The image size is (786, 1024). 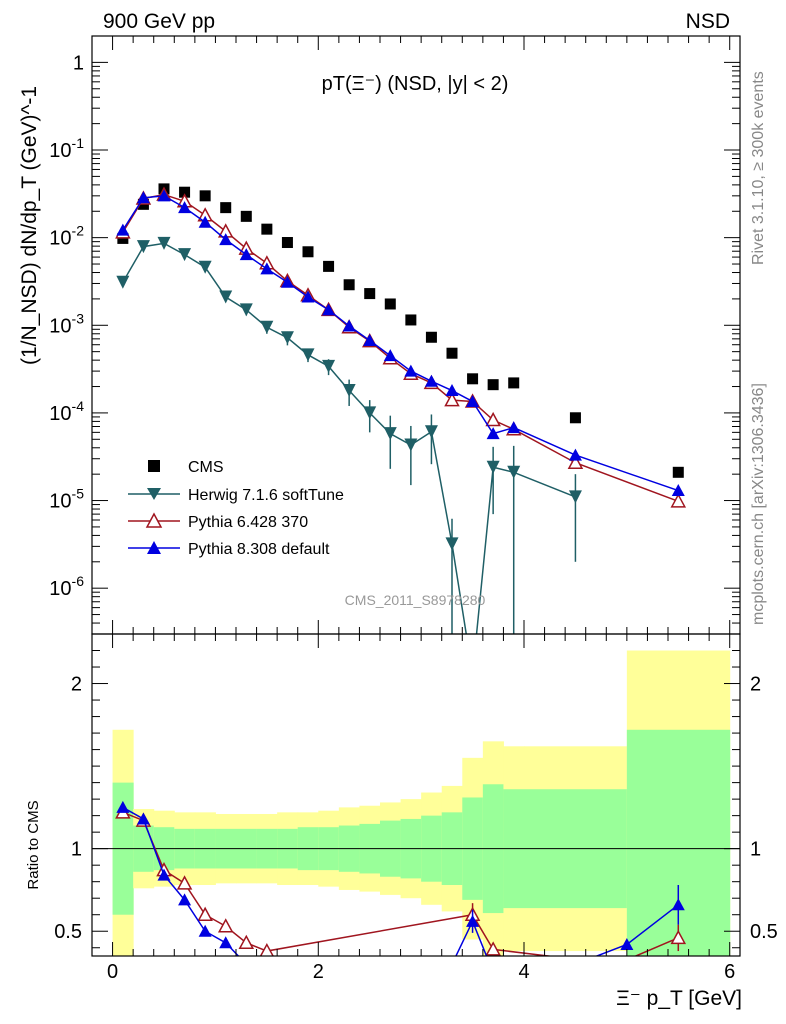 What do you see at coordinates (415, 84) in the screenshot?
I see `main-title: pT(Ξ⁻) (NSD, |y| < 2)` at bounding box center [415, 84].